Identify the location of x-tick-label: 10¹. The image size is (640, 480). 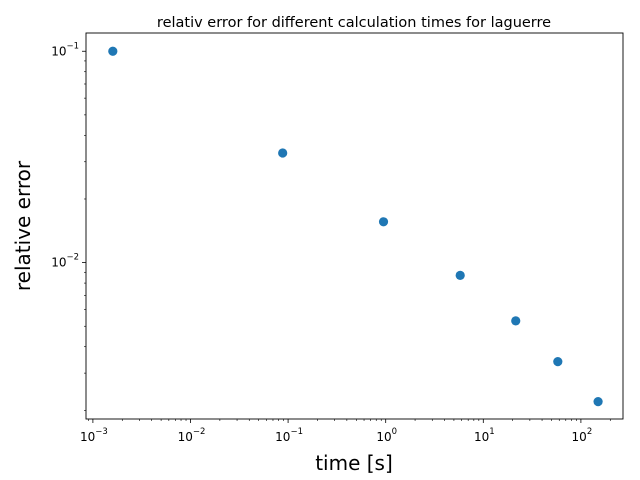
(484, 435).